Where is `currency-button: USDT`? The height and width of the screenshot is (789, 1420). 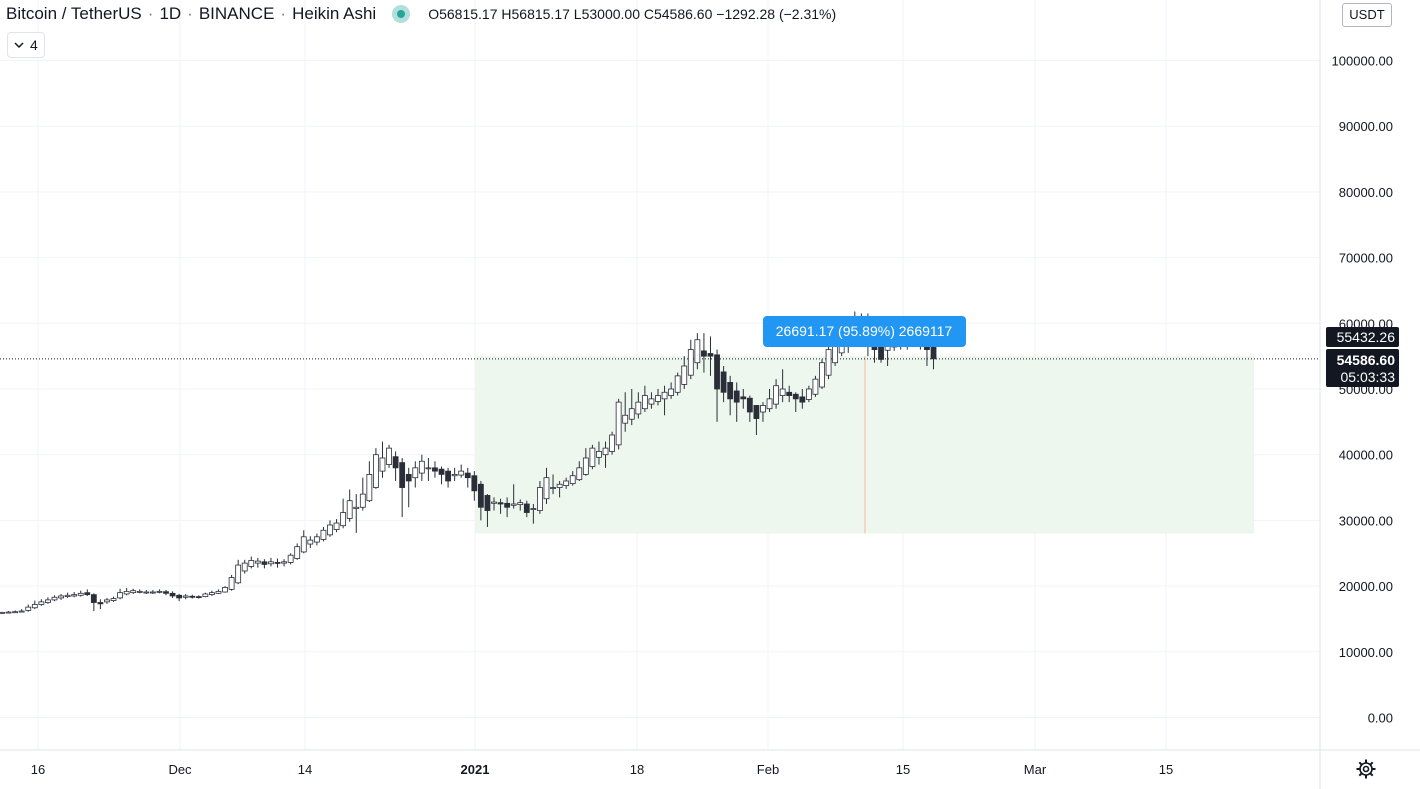
currency-button: USDT is located at coordinates (1367, 15).